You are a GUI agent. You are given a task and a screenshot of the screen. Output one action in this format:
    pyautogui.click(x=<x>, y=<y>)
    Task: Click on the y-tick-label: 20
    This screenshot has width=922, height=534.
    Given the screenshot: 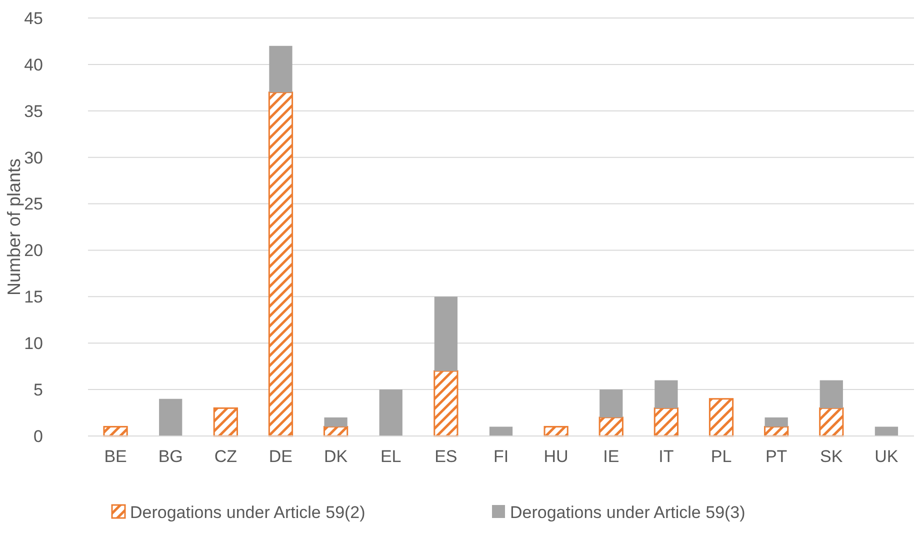 What is the action you would take?
    pyautogui.click(x=33, y=250)
    